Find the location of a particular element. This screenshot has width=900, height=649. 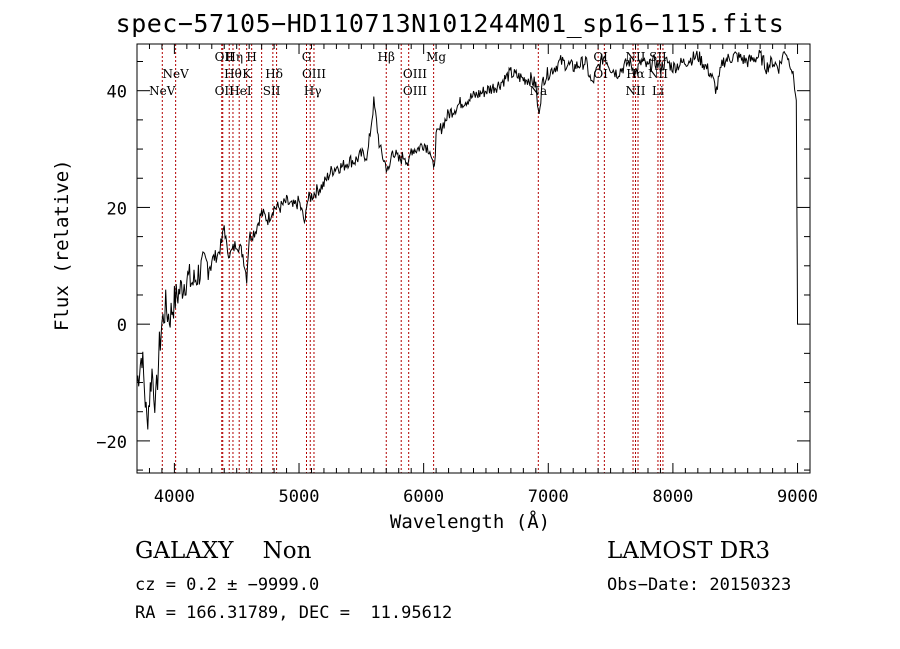

x-axis-label: Wavelength (Å) is located at coordinates (470, 522).